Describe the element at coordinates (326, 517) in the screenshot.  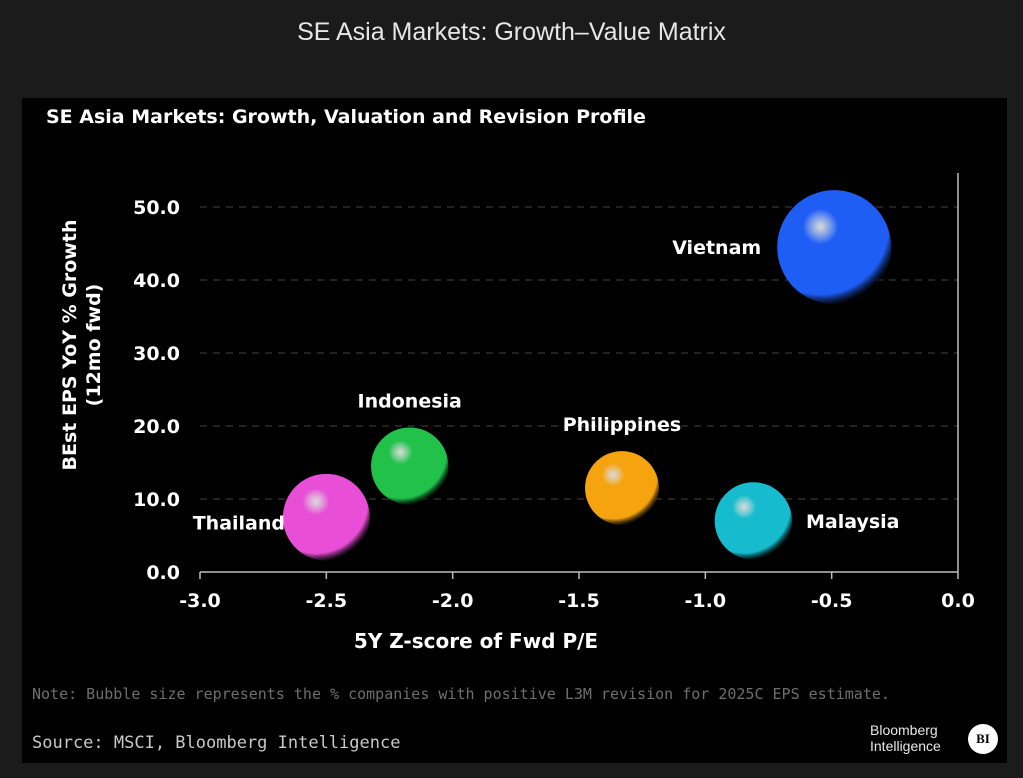
I see `bubble-thailand` at that location.